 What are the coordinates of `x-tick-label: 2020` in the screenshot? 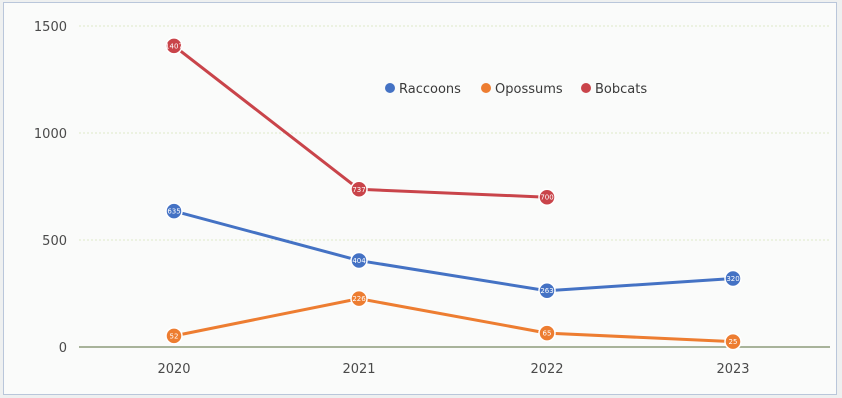 It's located at (173, 369).